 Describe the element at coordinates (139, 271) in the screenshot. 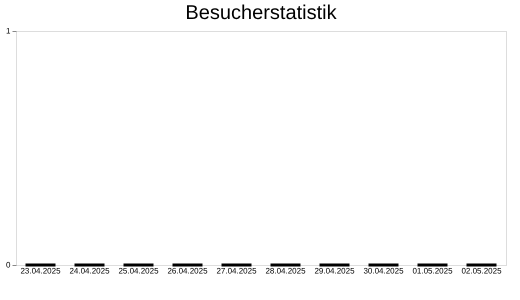

I see `x-tick-label: 25.04.2025` at that location.